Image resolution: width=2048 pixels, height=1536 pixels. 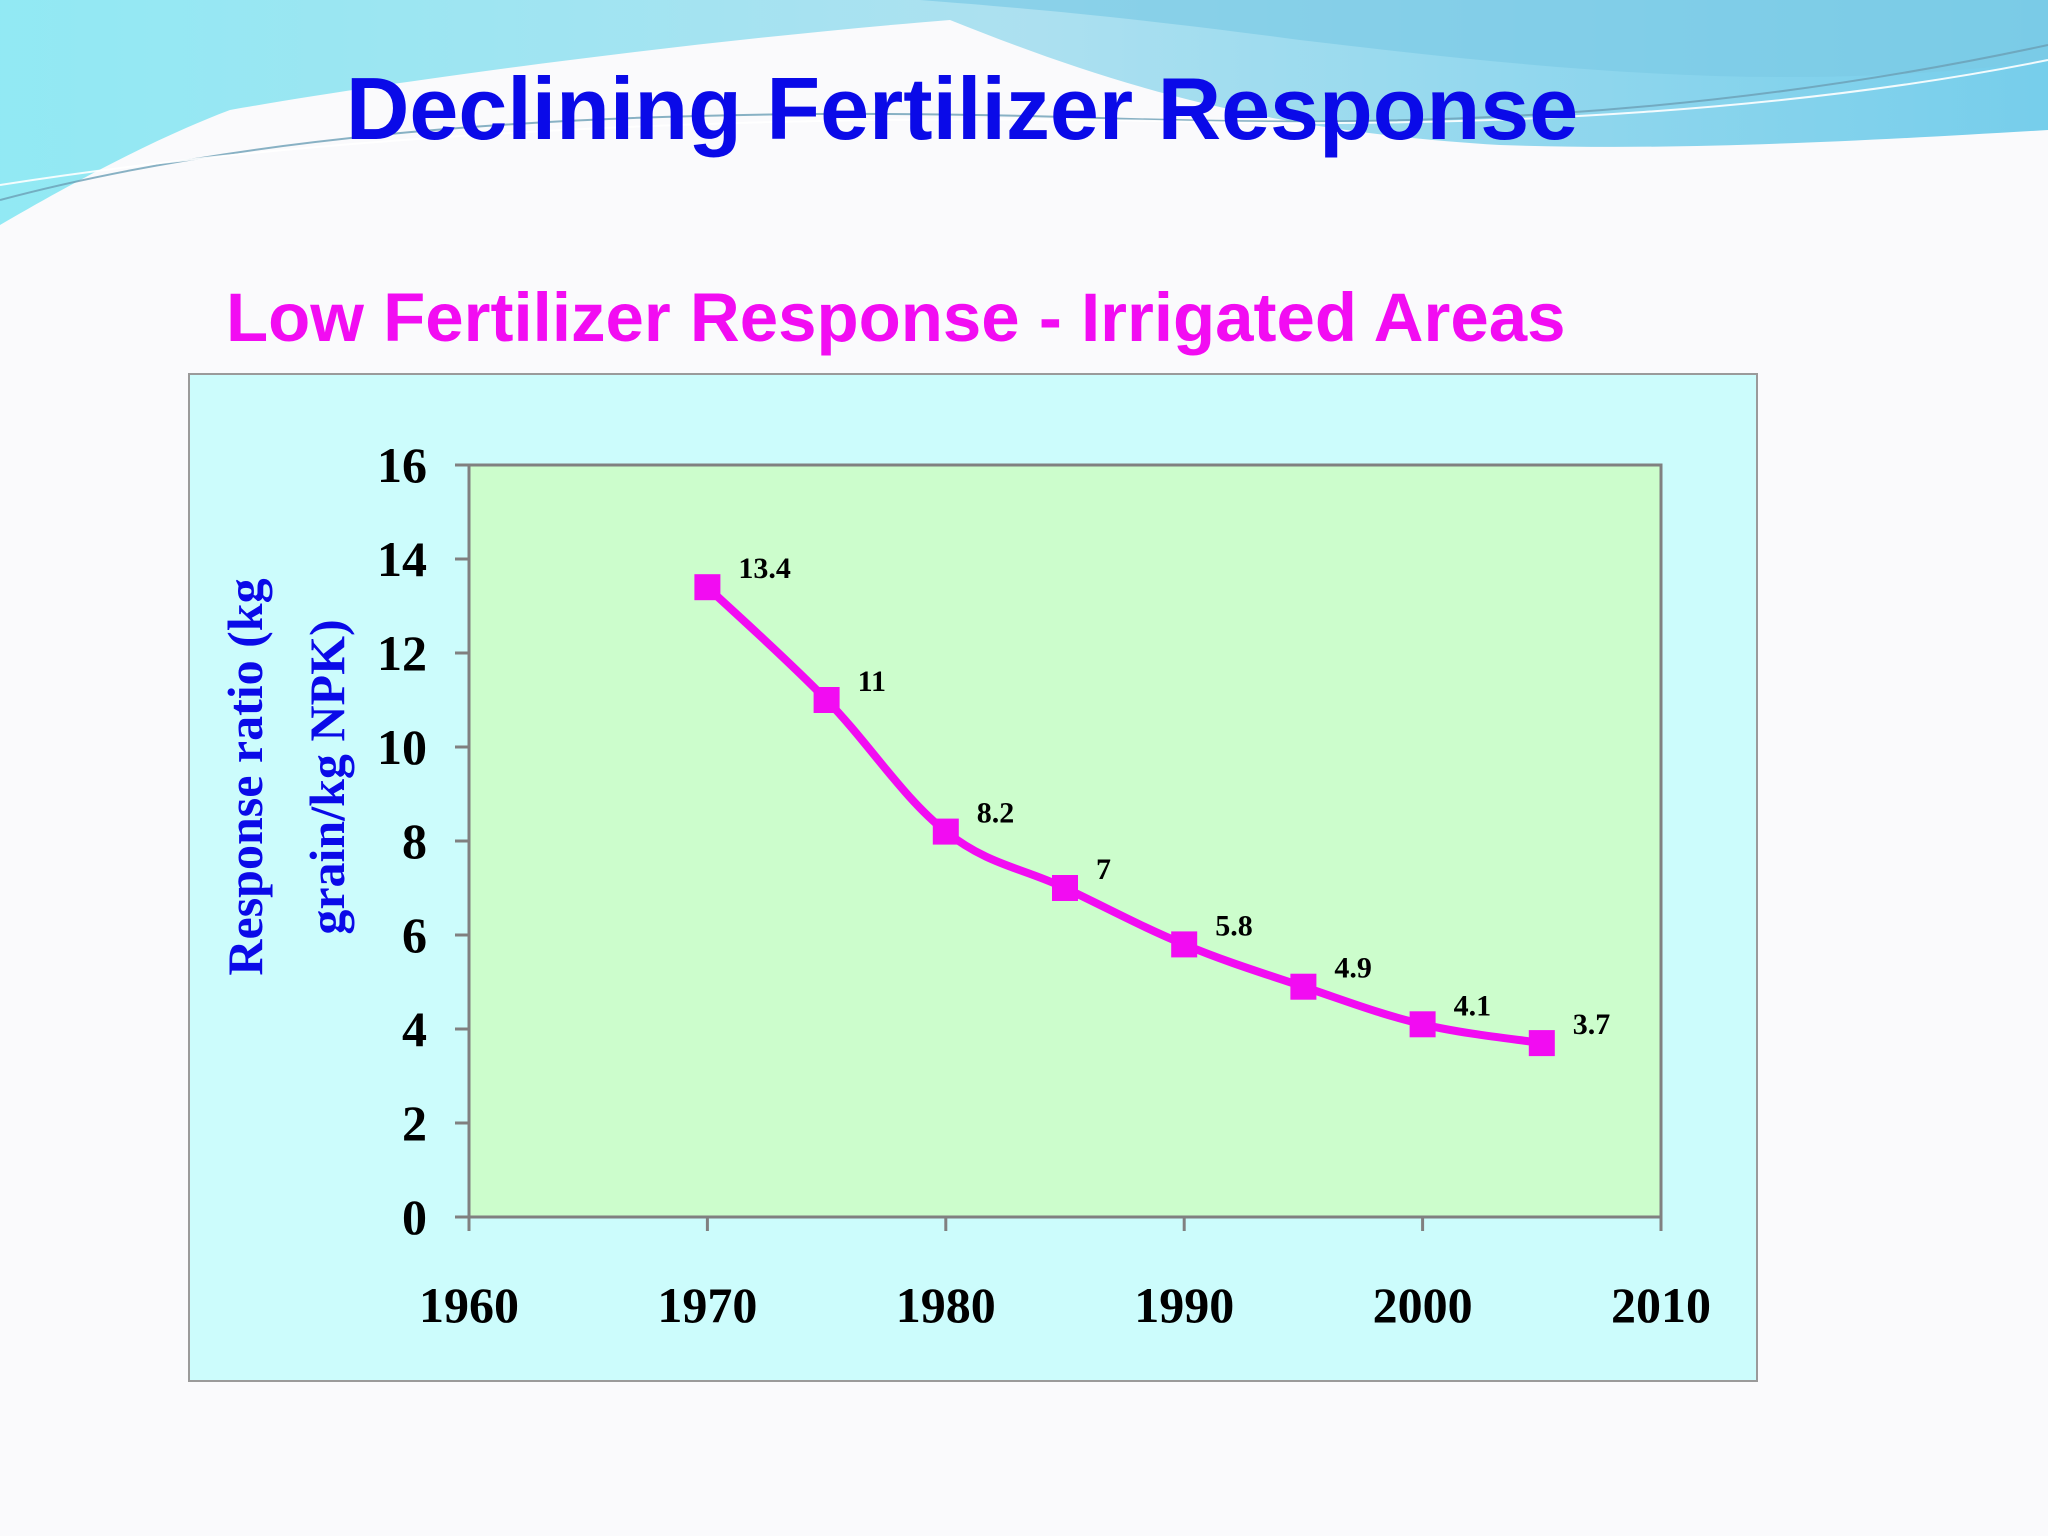 What do you see at coordinates (469, 1305) in the screenshot?
I see `x-tick-label: 1960` at bounding box center [469, 1305].